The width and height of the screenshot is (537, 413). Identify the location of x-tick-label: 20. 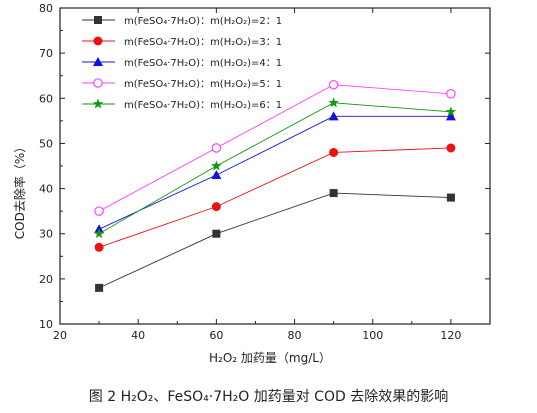
(60, 335).